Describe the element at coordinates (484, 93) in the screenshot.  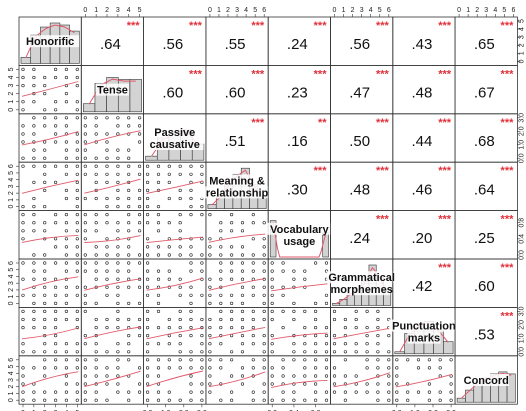
I see `correlation-value: .67` at that location.